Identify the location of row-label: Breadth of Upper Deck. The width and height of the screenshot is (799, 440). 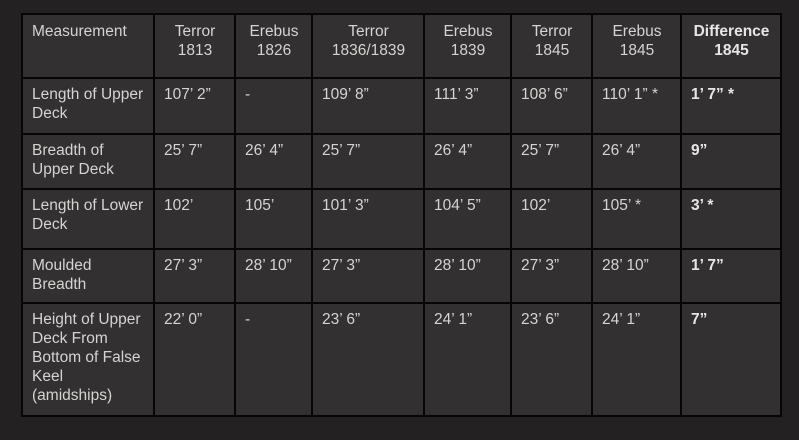
(88, 161).